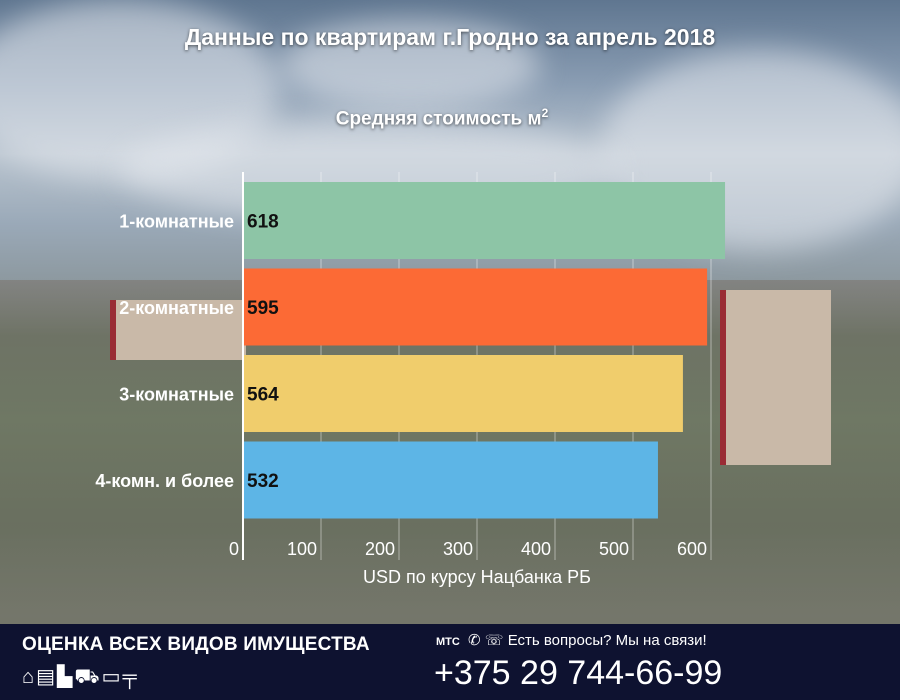 The height and width of the screenshot is (700, 900). Describe the element at coordinates (176, 395) in the screenshot. I see `category-label: 3-комнатные` at that location.